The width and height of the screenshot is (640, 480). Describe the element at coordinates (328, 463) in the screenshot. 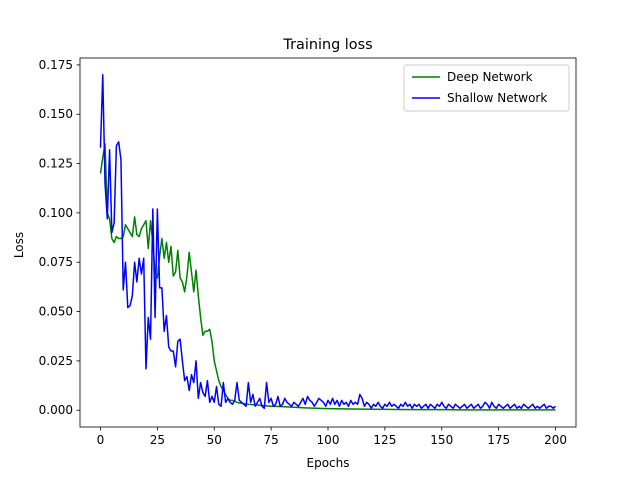

I see `x-axis-label: Epochs` at that location.